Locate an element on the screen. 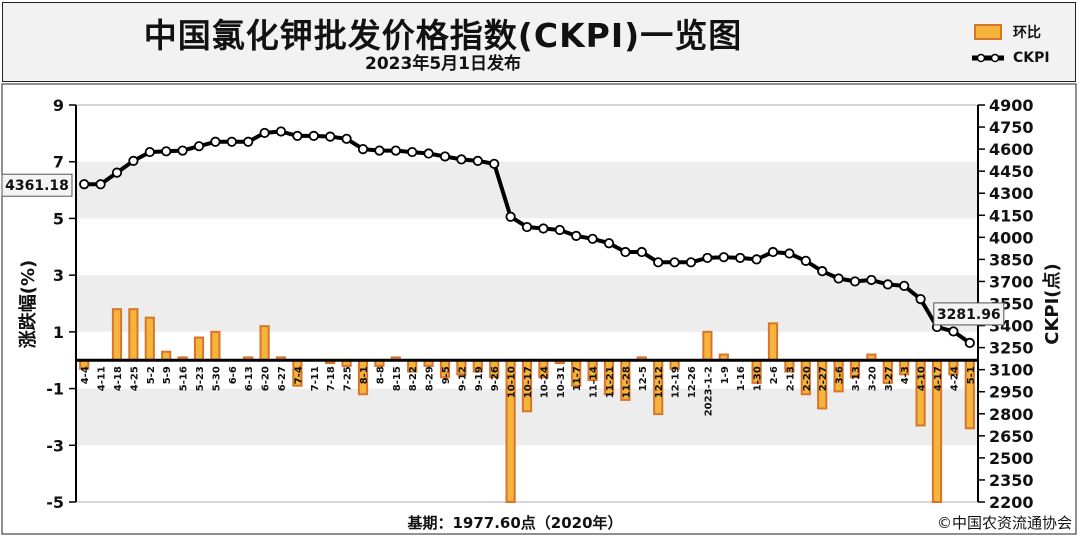 This screenshot has width=1080, height=538. x-tick-label: 7-25 is located at coordinates (348, 378).